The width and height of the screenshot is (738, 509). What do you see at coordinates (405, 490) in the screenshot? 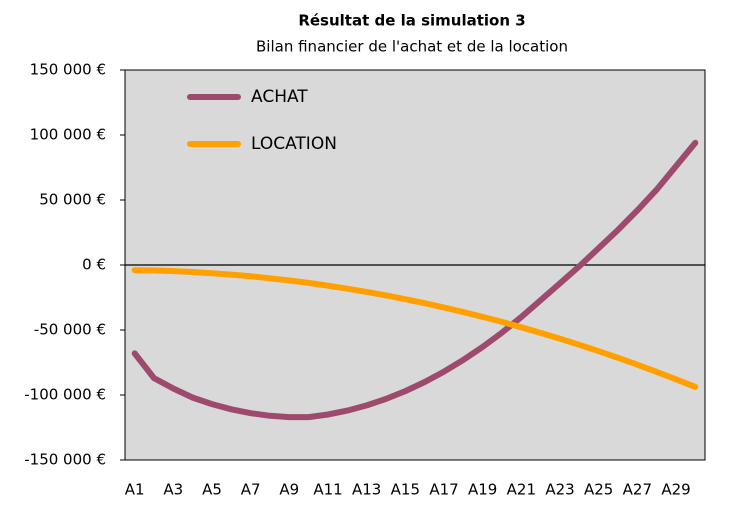
I see `x-tick-label: A15` at bounding box center [405, 490].